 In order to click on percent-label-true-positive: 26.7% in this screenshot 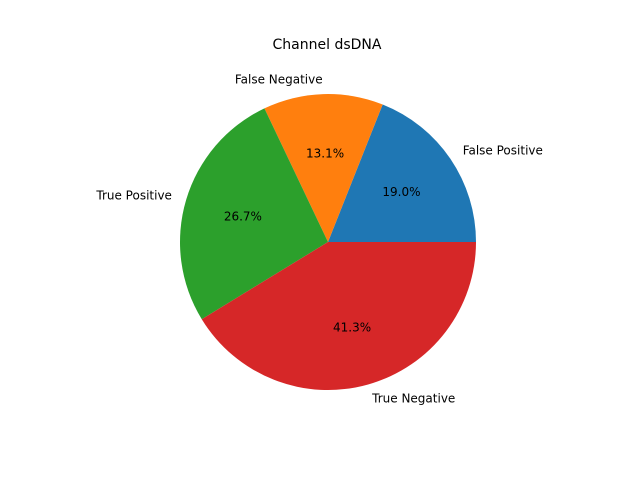, I will do `click(243, 217)`.